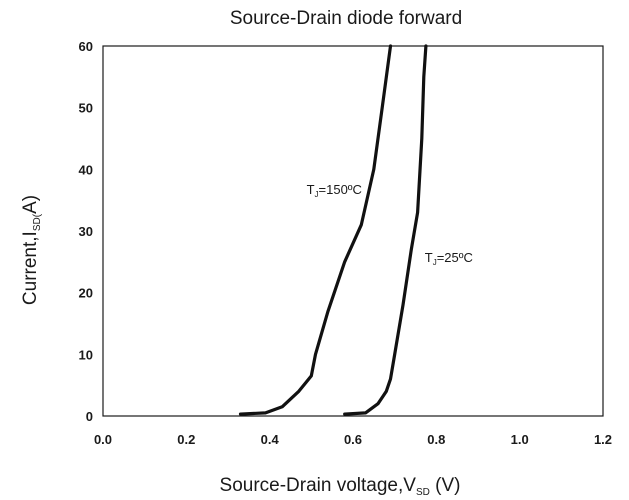 This screenshot has width=629, height=500. Describe the element at coordinates (89, 416) in the screenshot. I see `y-tick-label: 0` at that location.